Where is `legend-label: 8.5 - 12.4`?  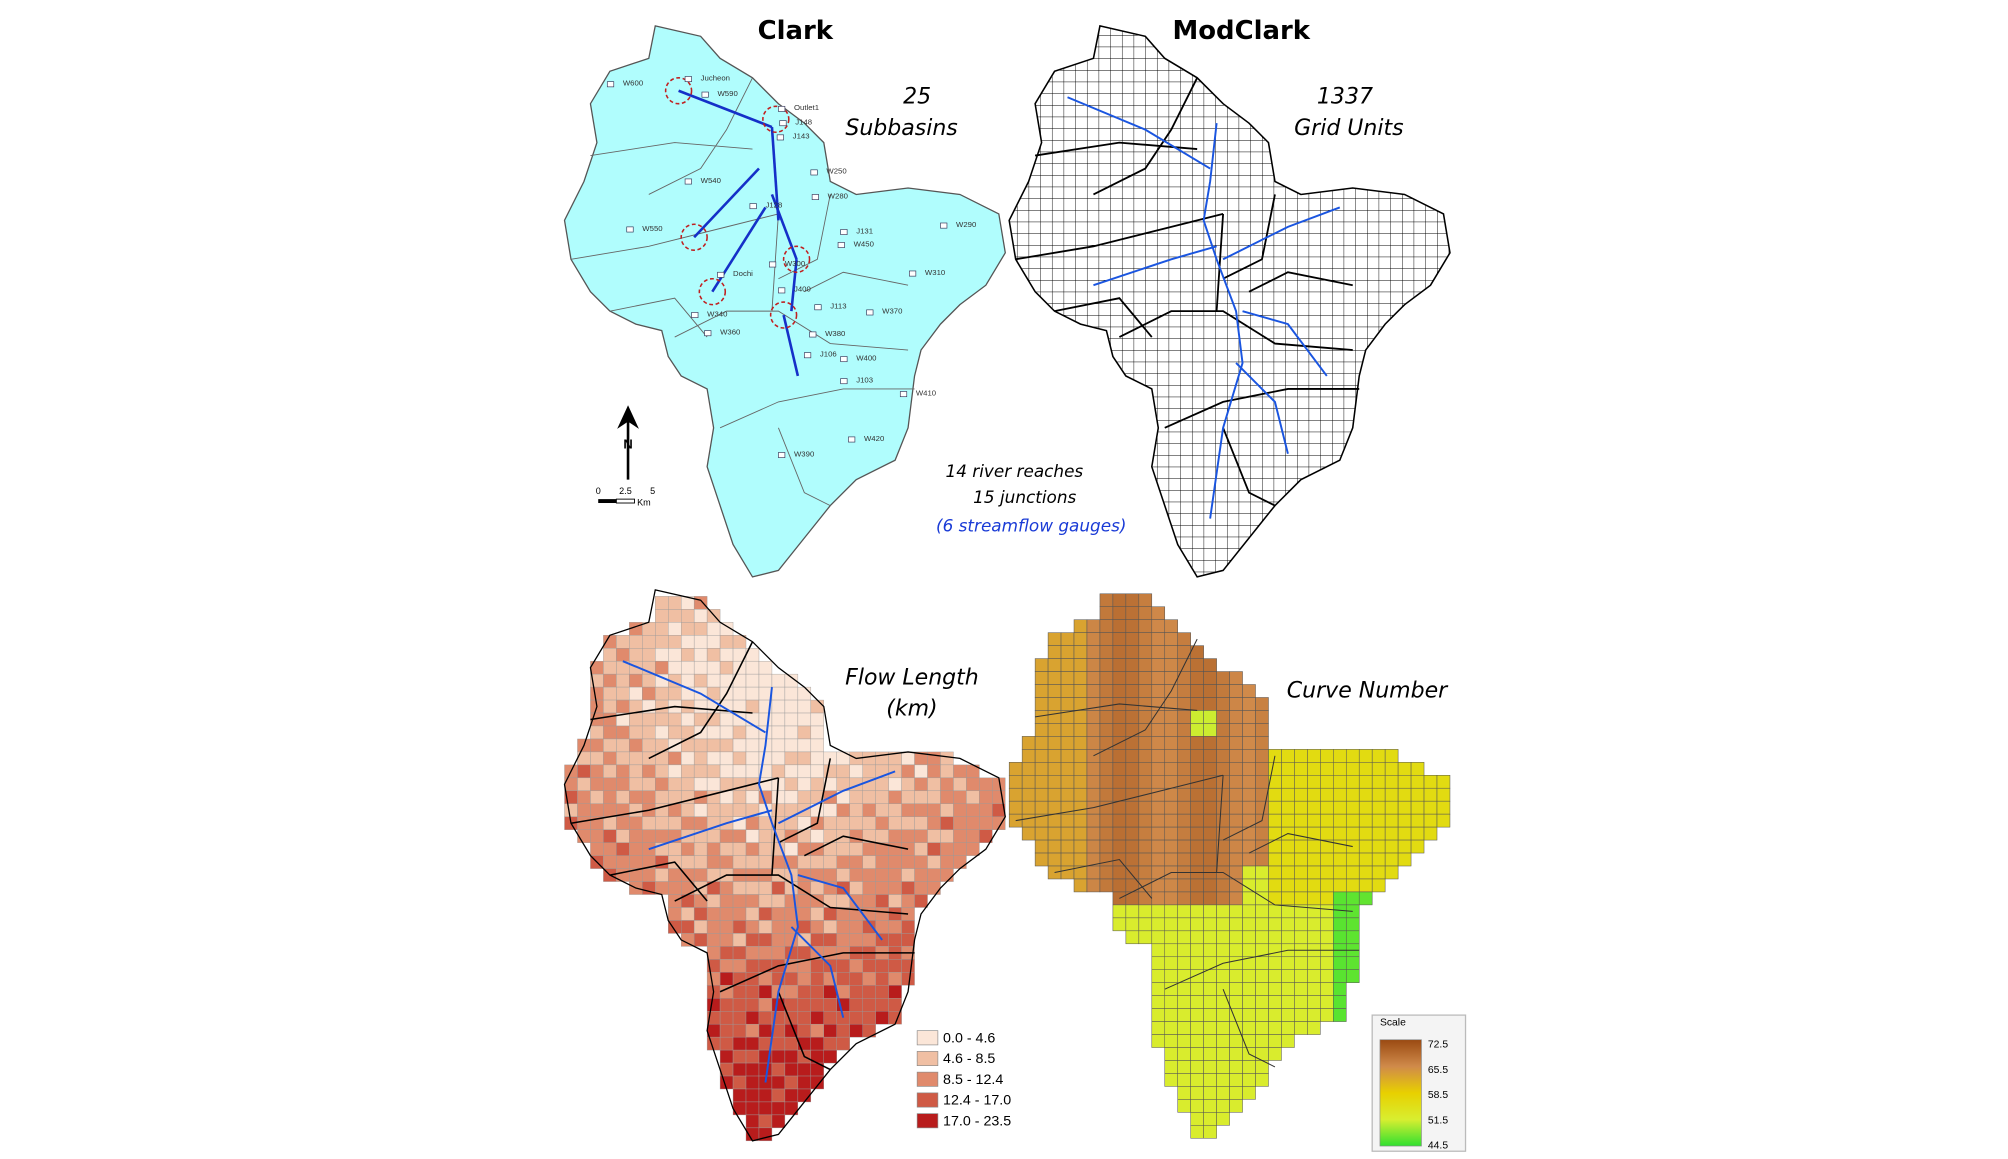
legend-label: 8.5 - 12.4 is located at coordinates (973, 1080).